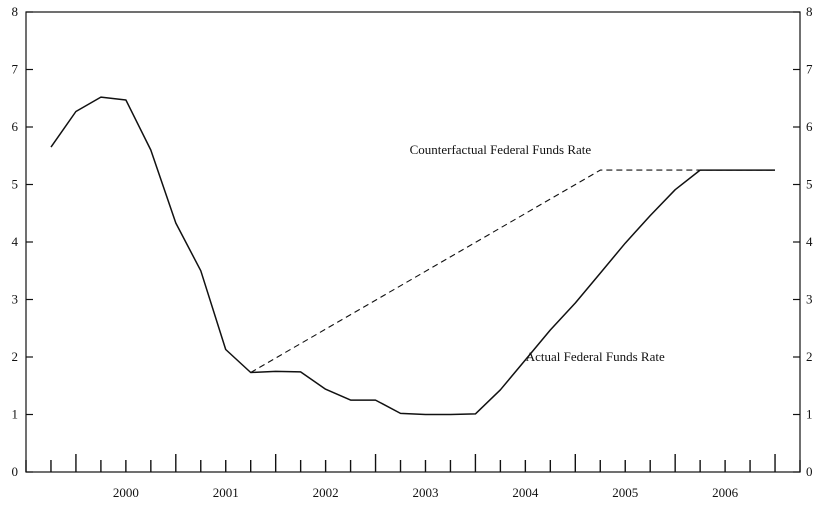  Describe the element at coordinates (809, 11) in the screenshot. I see `right-y-tick-label: 8` at that location.